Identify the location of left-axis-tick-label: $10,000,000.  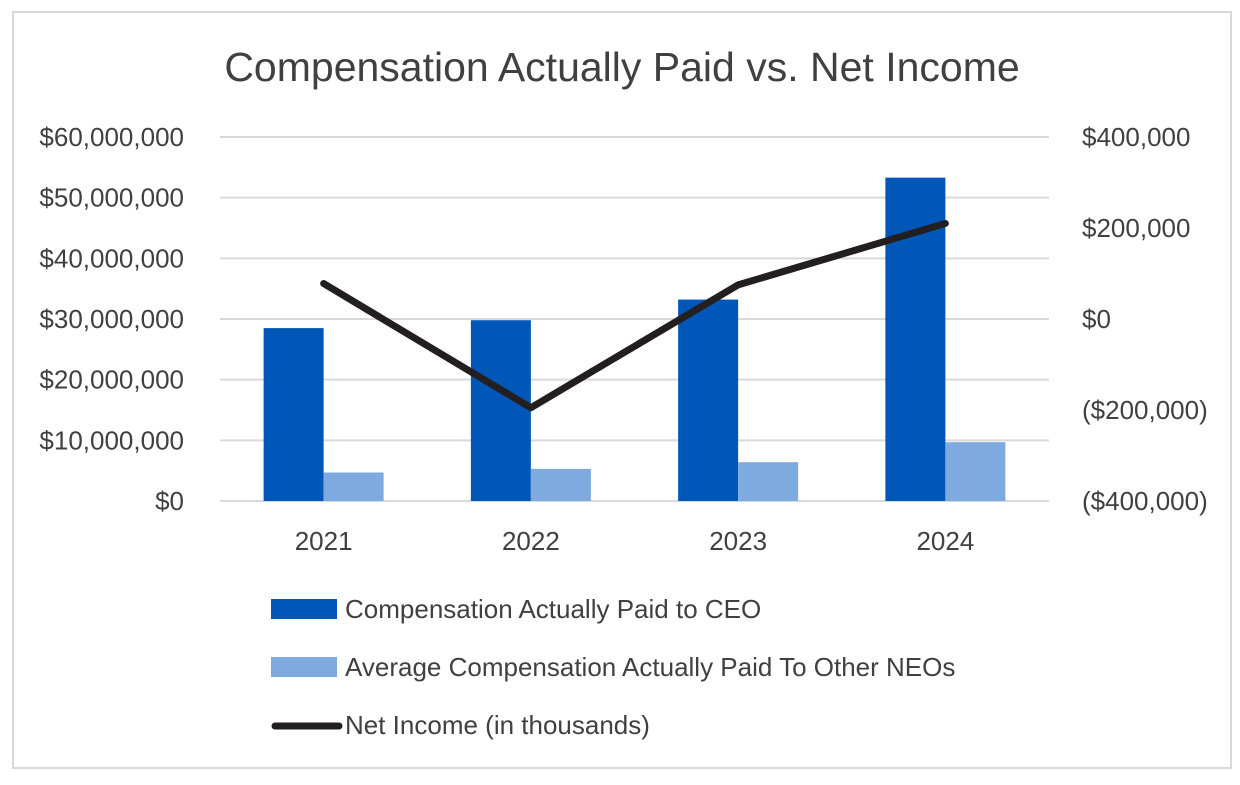
(111, 440).